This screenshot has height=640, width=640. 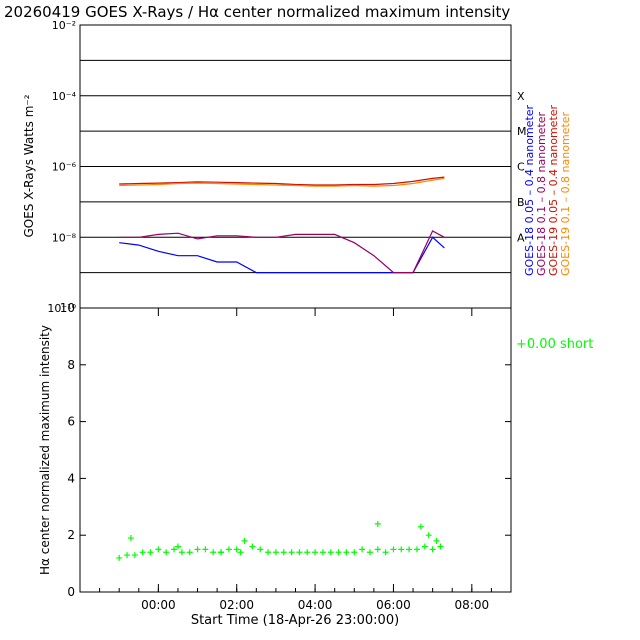 What do you see at coordinates (282, 225) in the screenshot?
I see `goes-series-group` at bounding box center [282, 225].